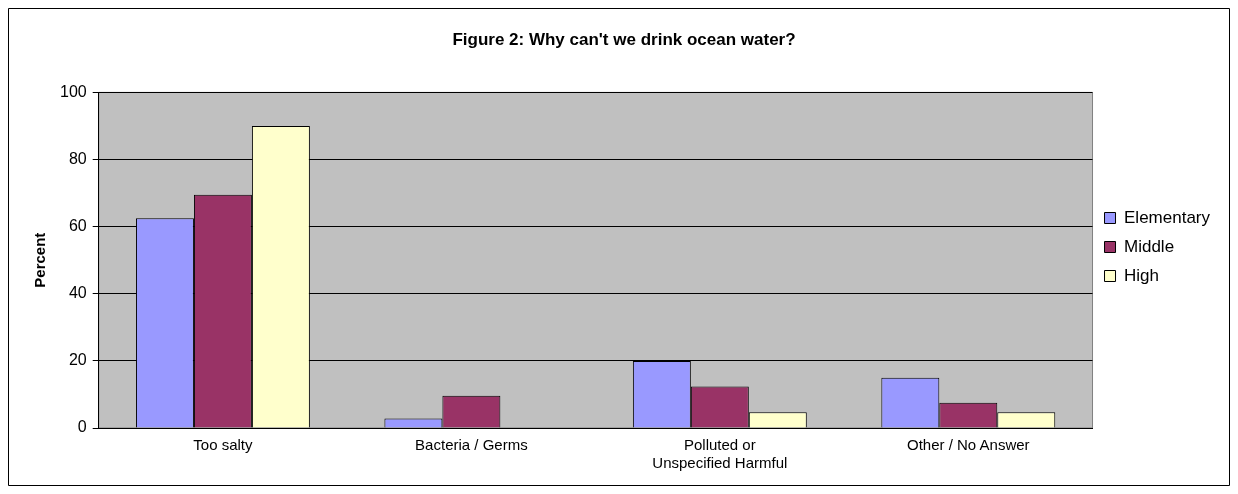 This screenshot has height=494, width=1238. I want to click on y-tick-label: 60, so click(77, 226).